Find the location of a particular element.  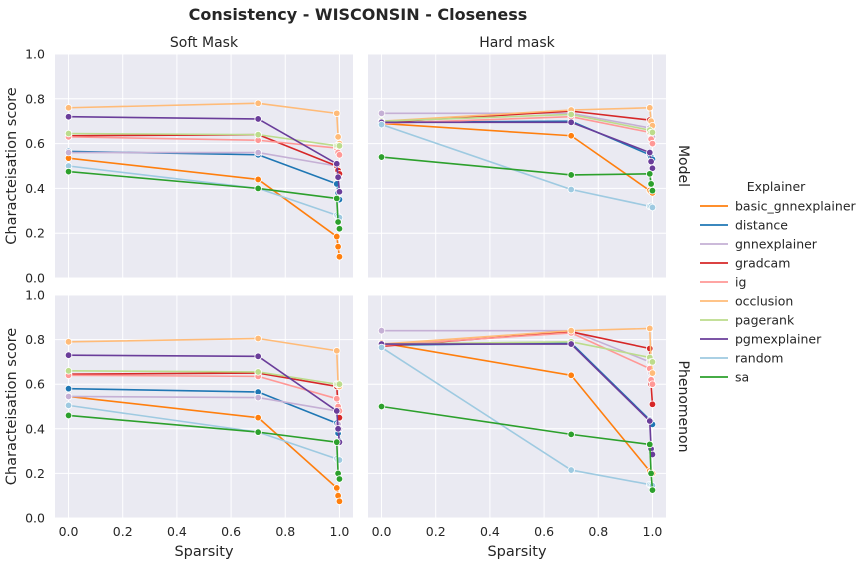

x-tick-label: 1.0 is located at coordinates (653, 531).